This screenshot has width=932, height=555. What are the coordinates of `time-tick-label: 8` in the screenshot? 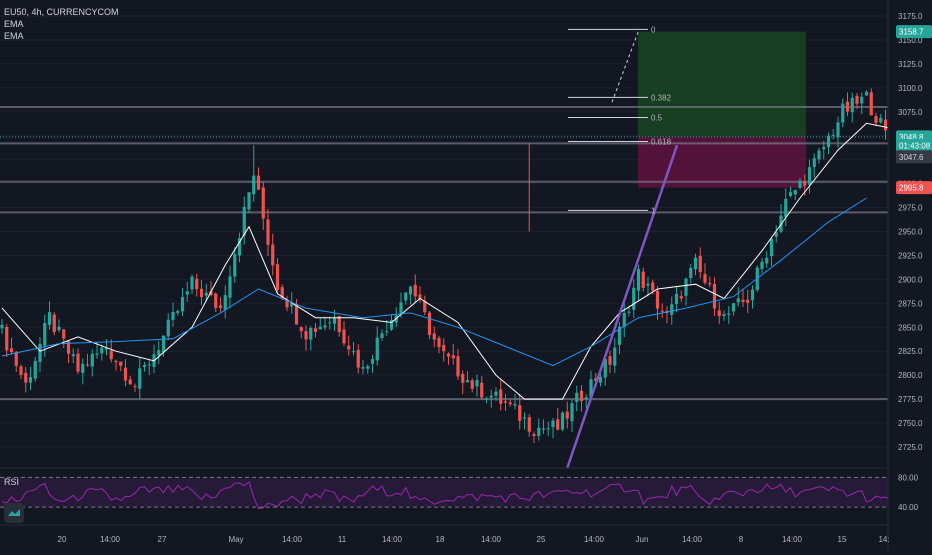 It's located at (741, 539).